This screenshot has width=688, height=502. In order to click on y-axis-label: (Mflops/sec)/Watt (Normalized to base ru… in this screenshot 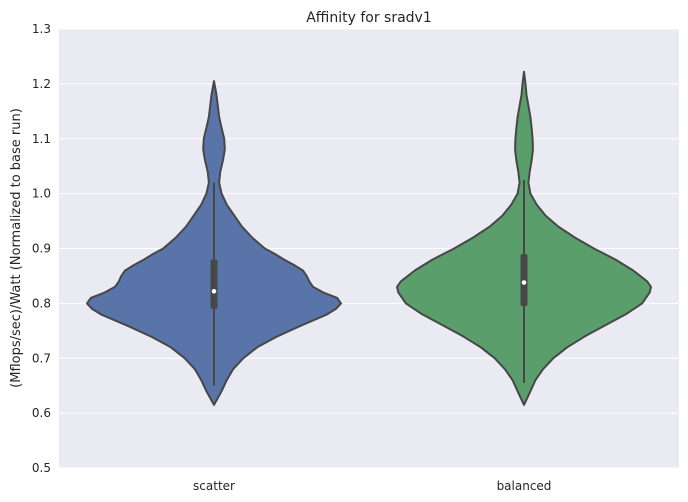, I will do `click(16, 248)`.